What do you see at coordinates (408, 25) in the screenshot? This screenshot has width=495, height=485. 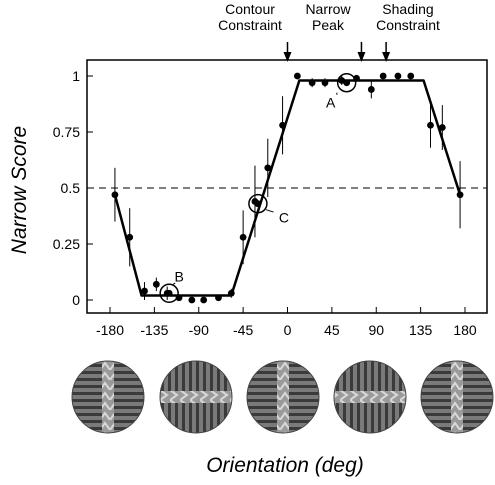 I see `top-annotation-2-line-1: Constraint` at bounding box center [408, 25].